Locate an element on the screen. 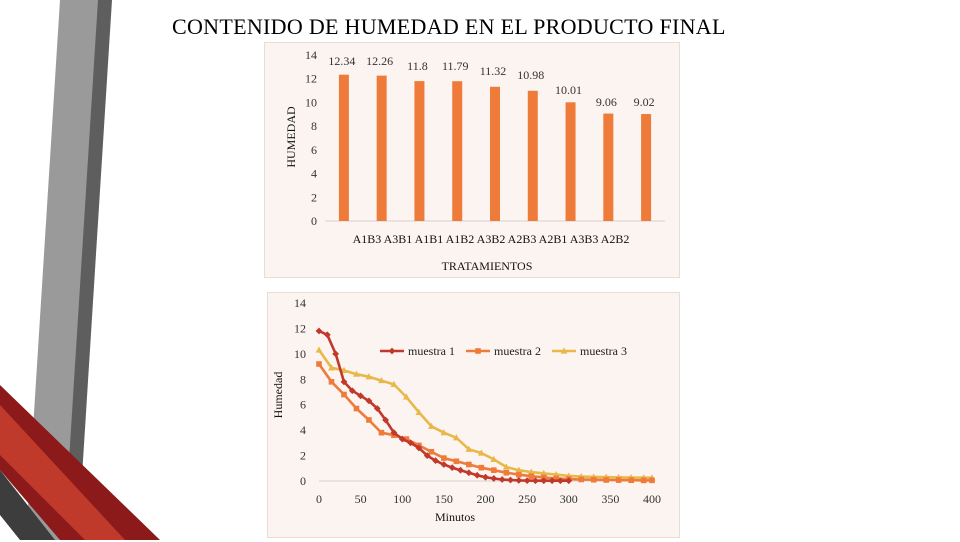 The image size is (960, 542). legend-label: muestra 2 is located at coordinates (517, 351).